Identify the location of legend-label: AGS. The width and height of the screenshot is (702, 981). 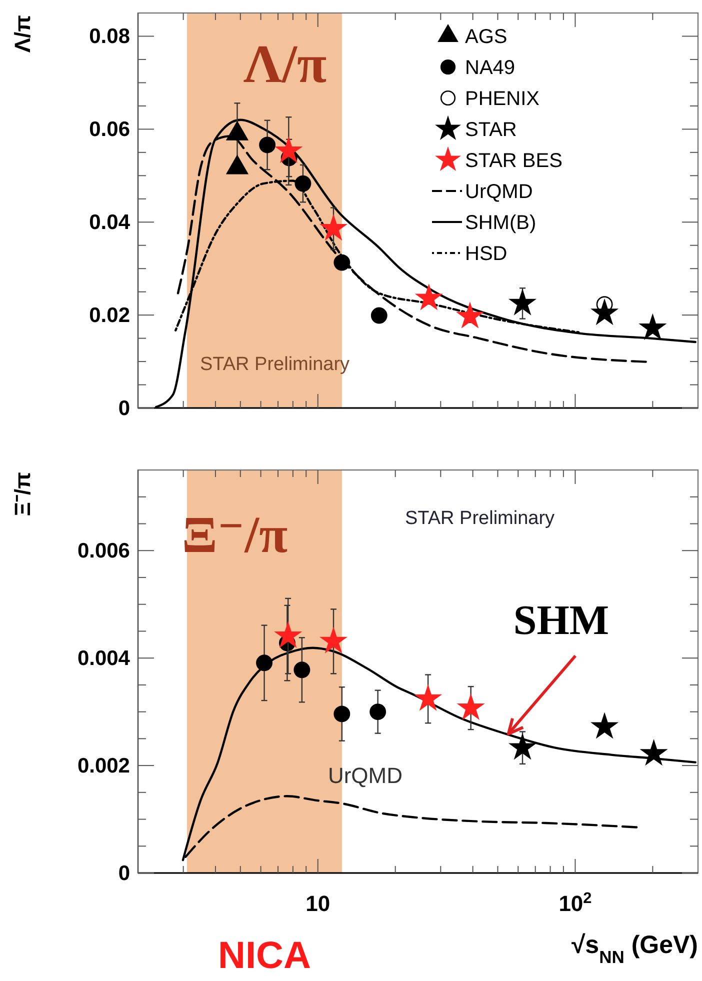
(486, 37).